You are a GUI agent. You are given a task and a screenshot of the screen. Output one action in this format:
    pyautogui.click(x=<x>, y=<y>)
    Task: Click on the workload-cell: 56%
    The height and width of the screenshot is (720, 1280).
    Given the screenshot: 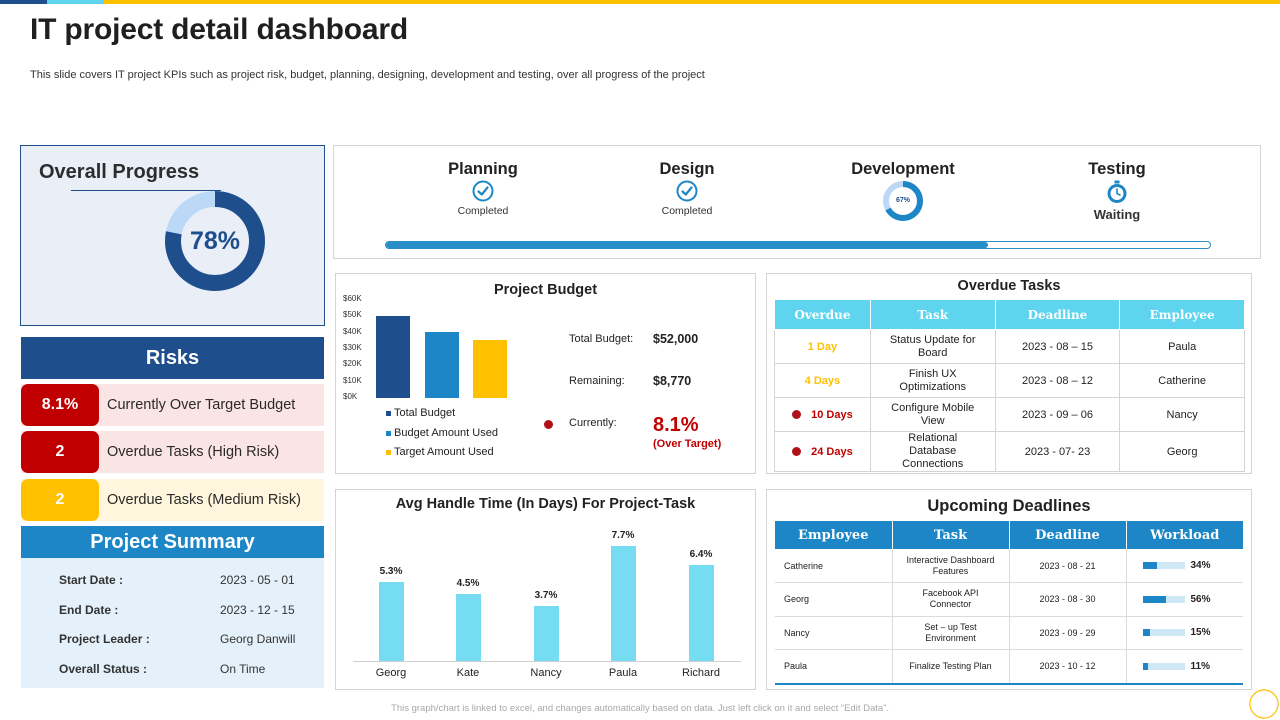 What is the action you would take?
    pyautogui.click(x=1184, y=599)
    